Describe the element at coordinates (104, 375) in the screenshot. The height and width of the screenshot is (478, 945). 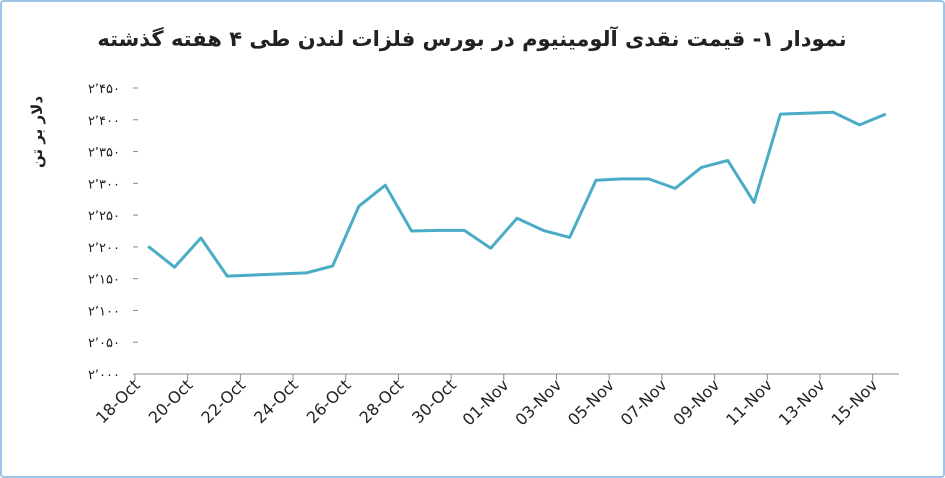
I see `y-tick-label: ۲٬۰۰۰` at that location.